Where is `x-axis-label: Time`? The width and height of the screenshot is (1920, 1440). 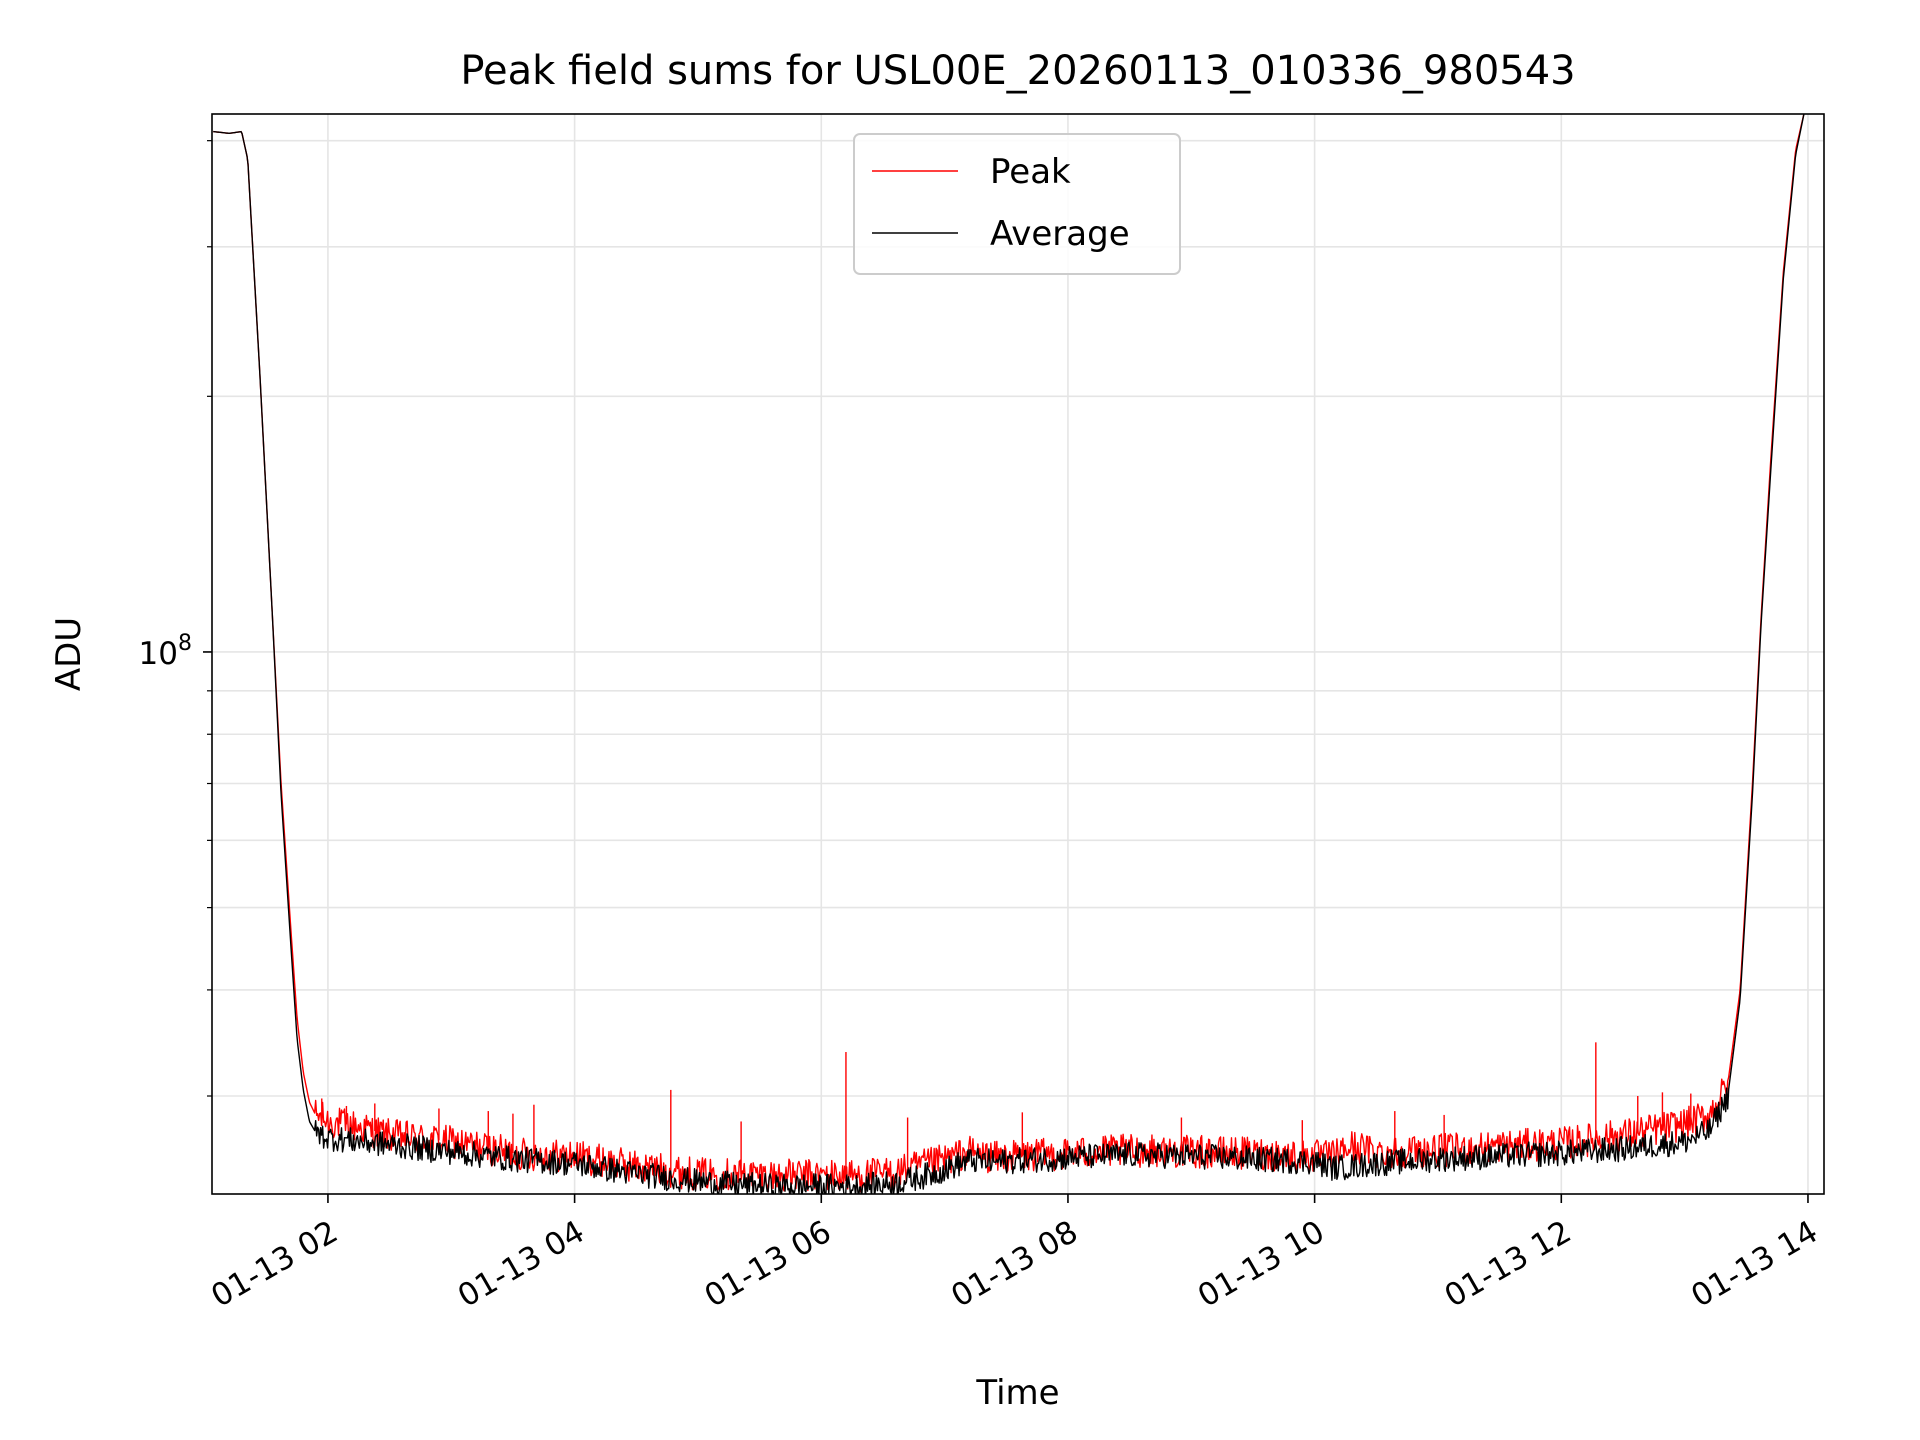 x-axis-label: Time is located at coordinates (1017, 1393).